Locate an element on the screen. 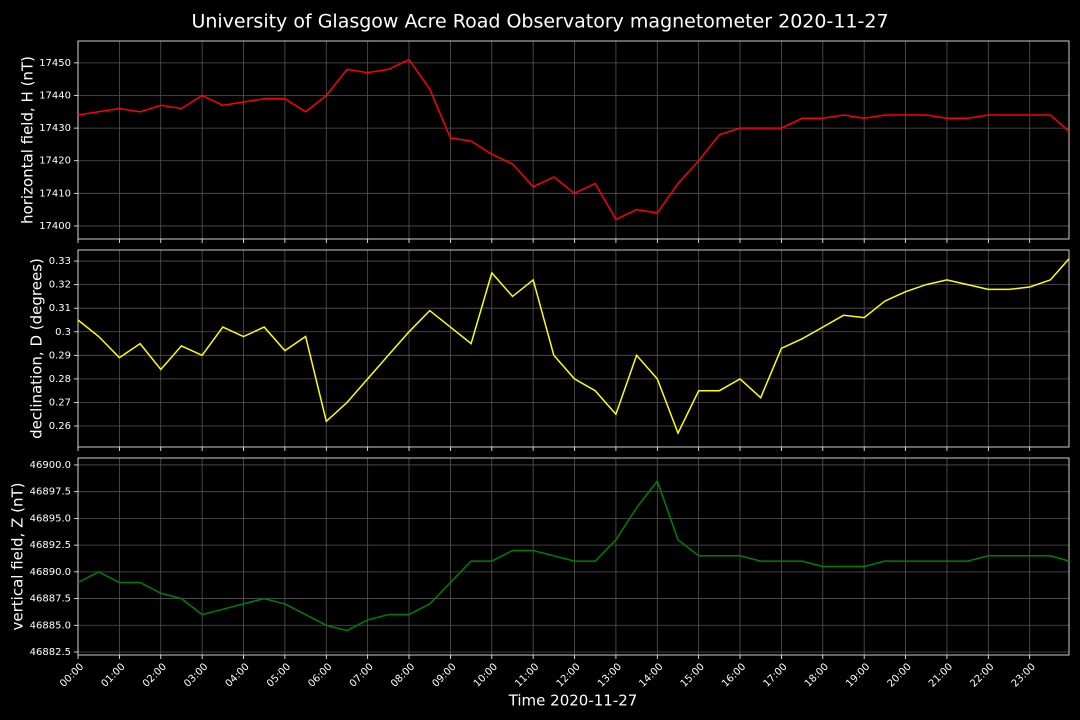  y-tick-label: 0.31 is located at coordinates (60, 308).